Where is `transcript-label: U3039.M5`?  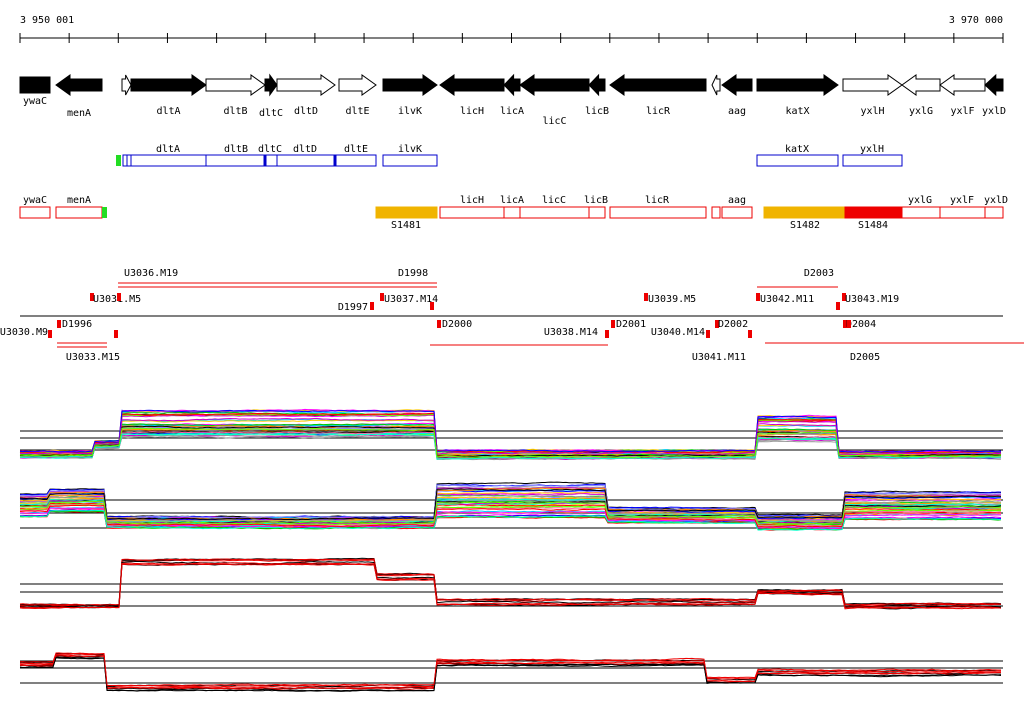 transcript-label: U3039.M5 is located at coordinates (672, 299).